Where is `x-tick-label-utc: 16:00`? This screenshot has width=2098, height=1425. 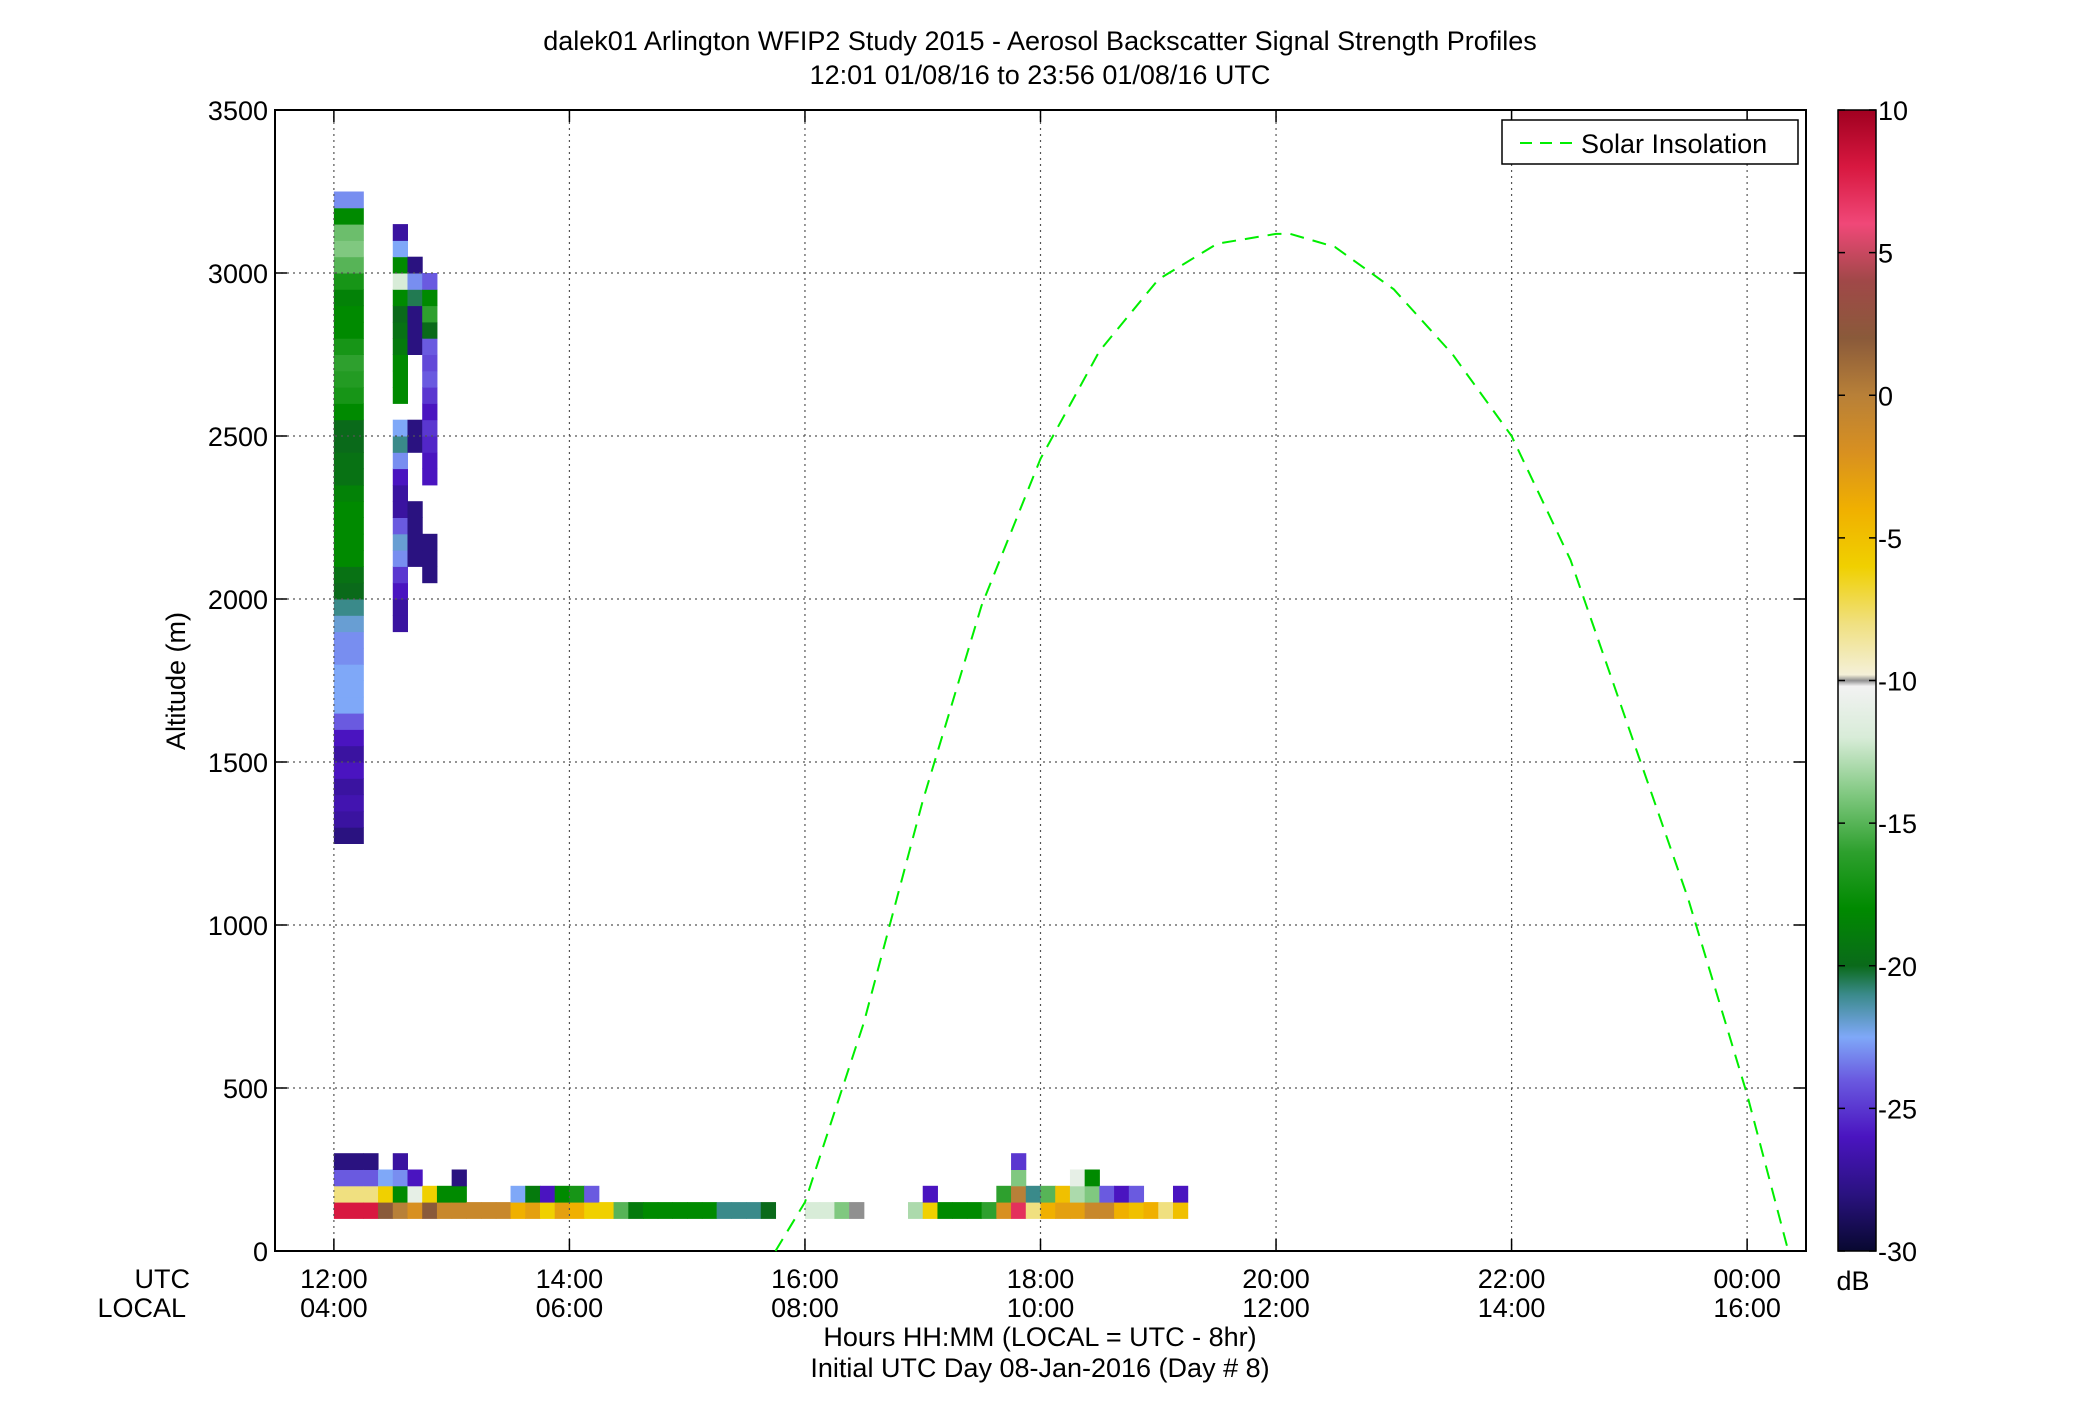 x-tick-label-utc: 16:00 is located at coordinates (805, 1279).